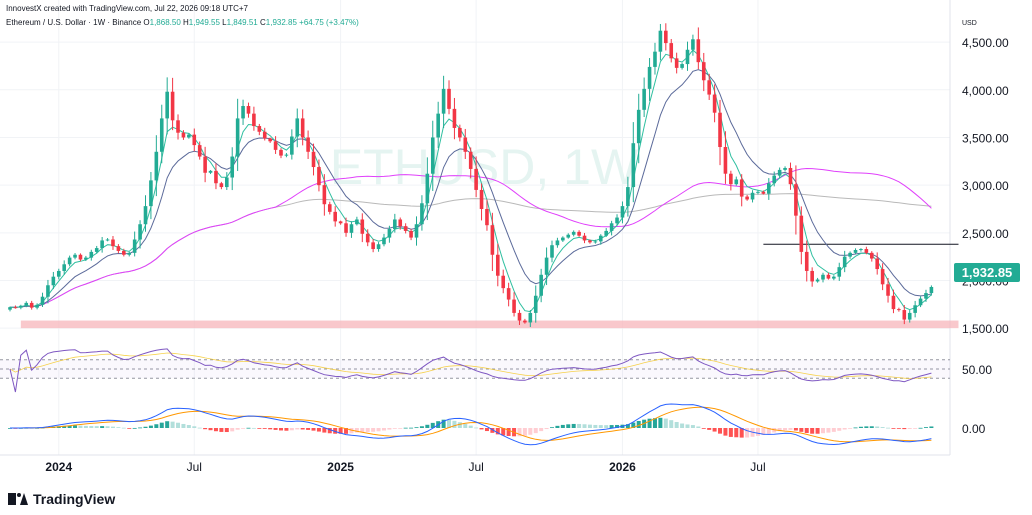 The width and height of the screenshot is (1032, 515). What do you see at coordinates (329, 22) in the screenshot?
I see `change-value: +64.75 (+3.47%)` at bounding box center [329, 22].